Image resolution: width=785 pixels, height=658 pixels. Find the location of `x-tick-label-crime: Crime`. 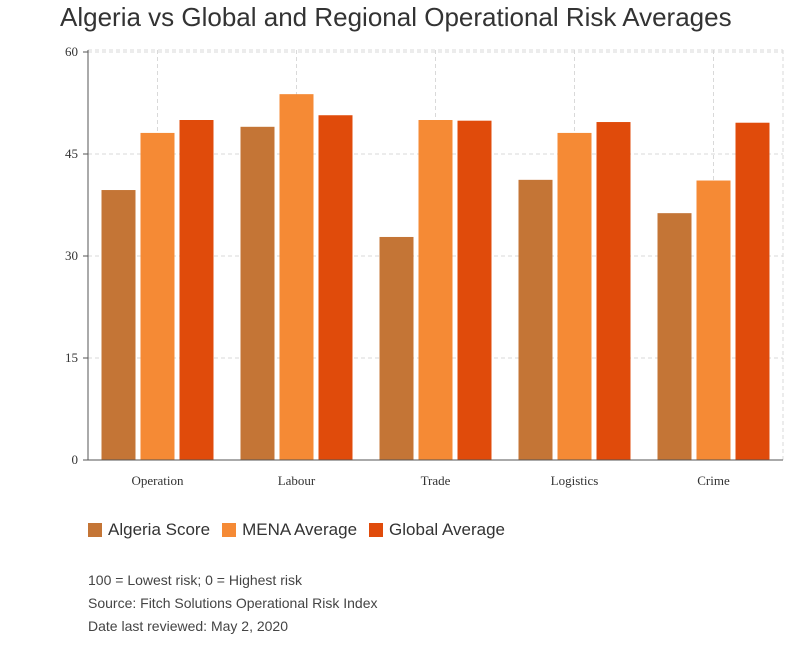

x-tick-label-crime: Crime is located at coordinates (713, 480).